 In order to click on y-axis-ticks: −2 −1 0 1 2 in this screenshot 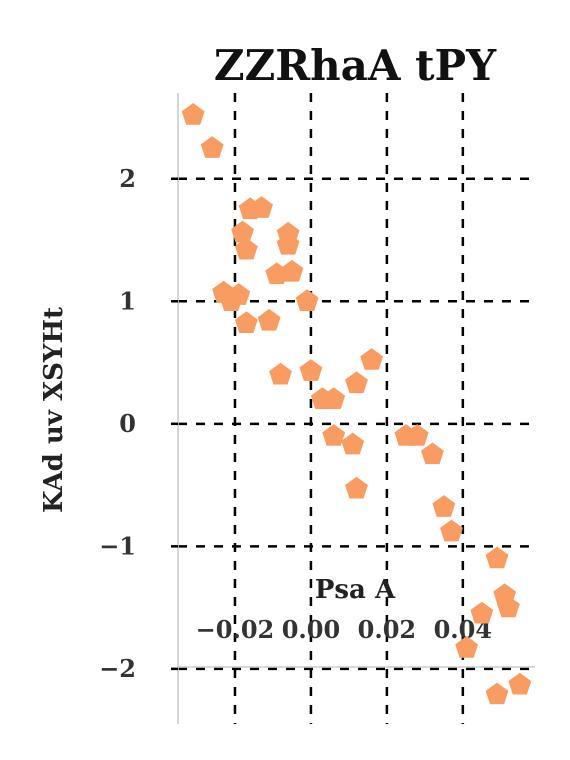, I will do `click(138, 423)`.